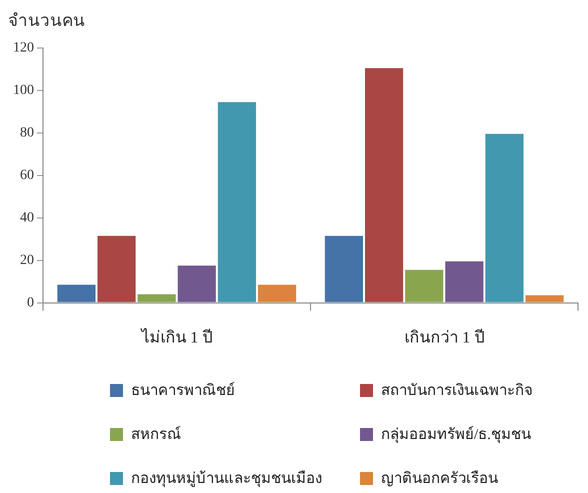 This screenshot has height=493, width=588. Describe the element at coordinates (456, 435) in the screenshot. I see `legend-label: กลุ่มออมทรัพย์/ธ.ชุมชน` at that location.